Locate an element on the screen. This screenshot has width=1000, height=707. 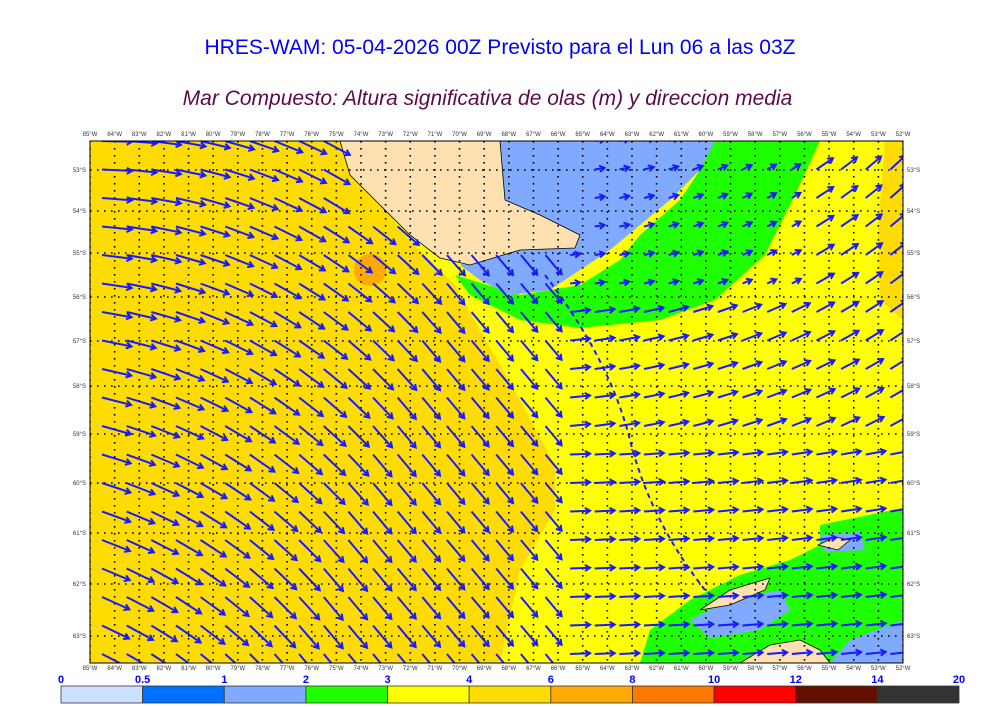
lon-label-top: 74°W is located at coordinates (361, 135).